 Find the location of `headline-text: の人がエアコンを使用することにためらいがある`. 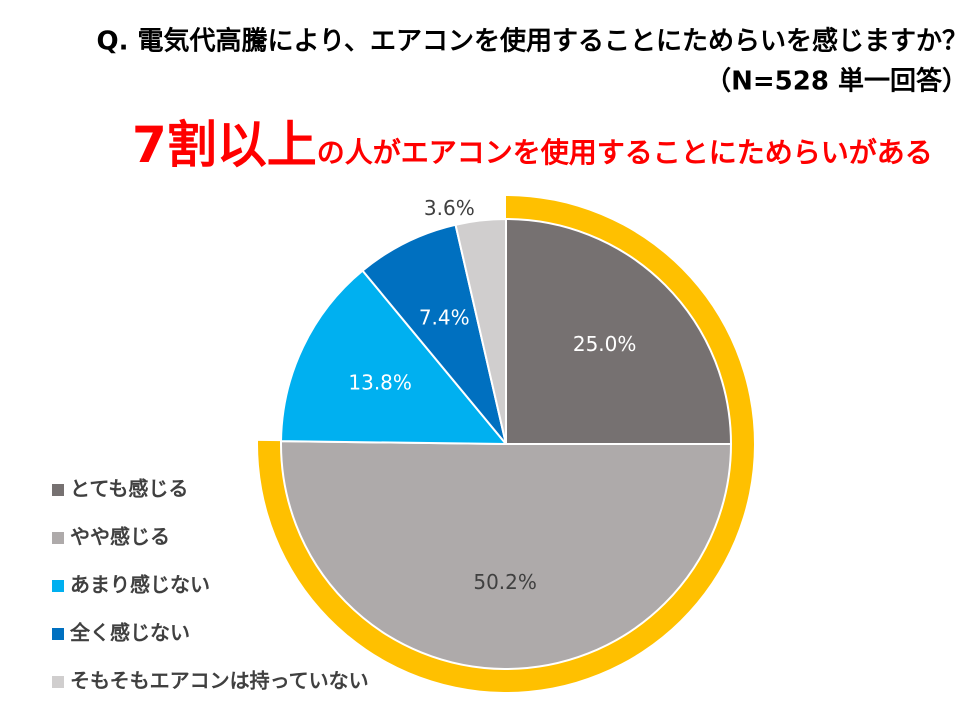

headline-text: の人がエアコンを使用することにためらいがある is located at coordinates (625, 152).